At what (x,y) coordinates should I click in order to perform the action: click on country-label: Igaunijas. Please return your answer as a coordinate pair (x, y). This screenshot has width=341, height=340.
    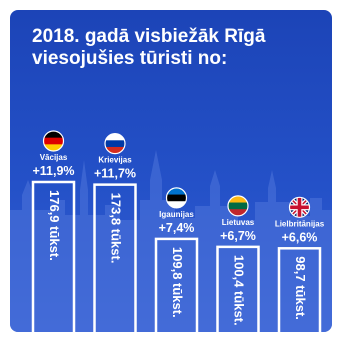
    Looking at the image, I should click on (176, 214).